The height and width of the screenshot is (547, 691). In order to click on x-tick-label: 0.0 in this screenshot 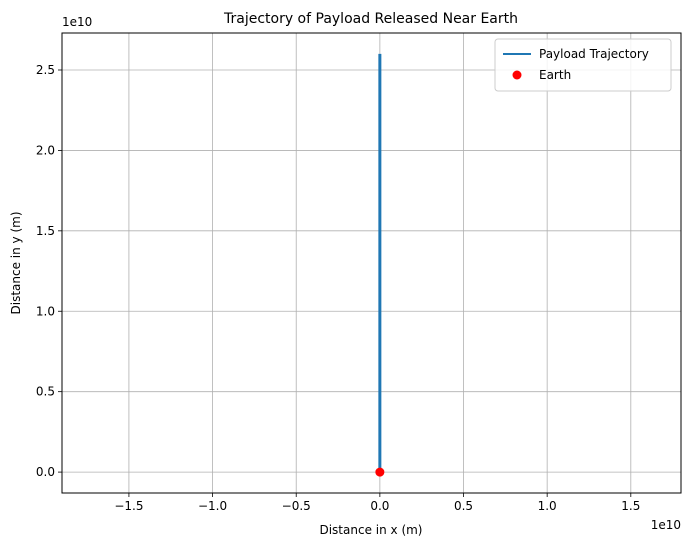, I will do `click(379, 506)`.